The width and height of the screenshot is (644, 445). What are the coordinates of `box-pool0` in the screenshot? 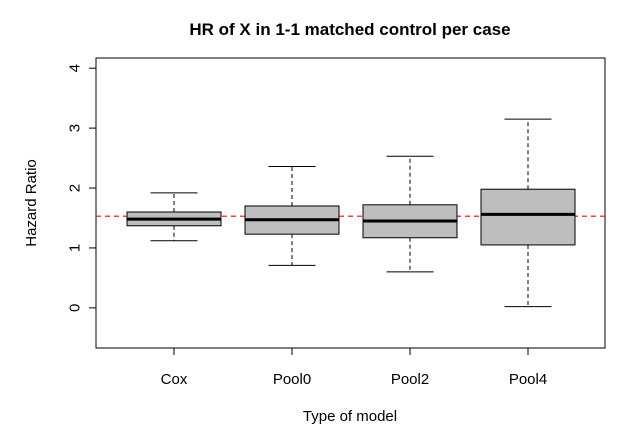 It's located at (292, 215).